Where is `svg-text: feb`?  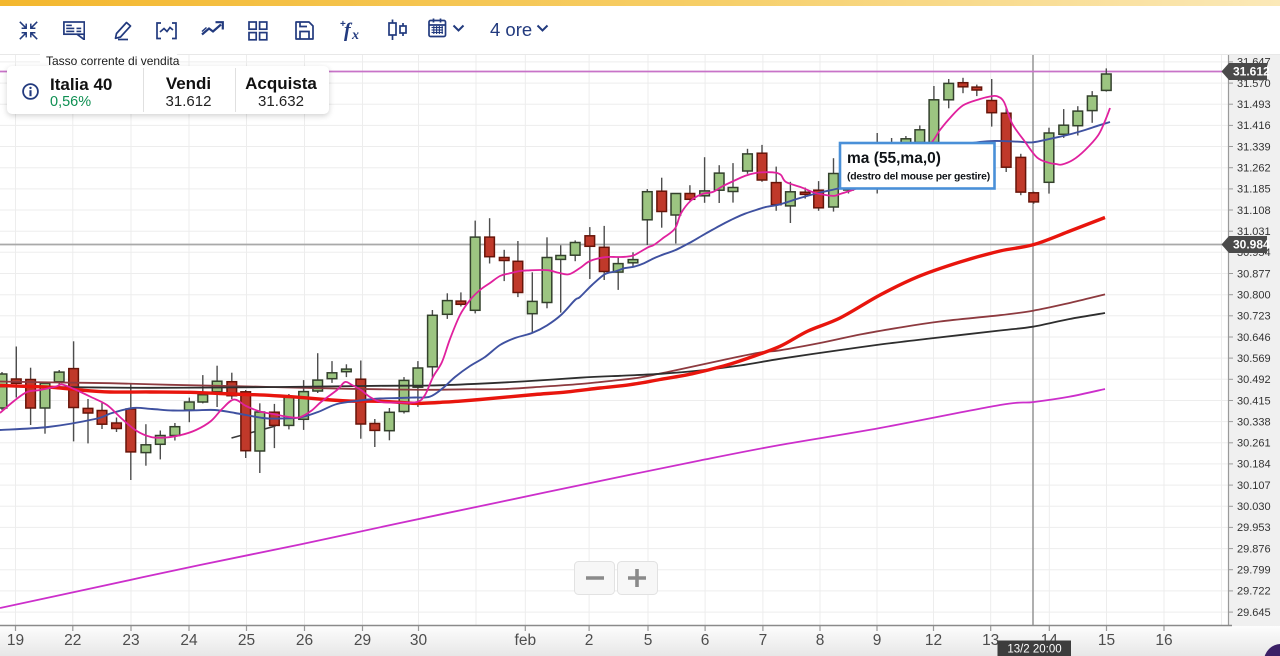 svg-text: feb is located at coordinates (526, 640).